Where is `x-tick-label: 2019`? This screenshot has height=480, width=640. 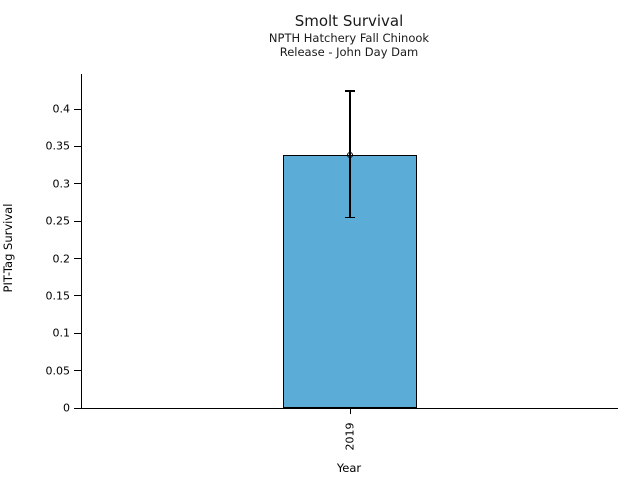
x-tick-label: 2019 is located at coordinates (350, 436).